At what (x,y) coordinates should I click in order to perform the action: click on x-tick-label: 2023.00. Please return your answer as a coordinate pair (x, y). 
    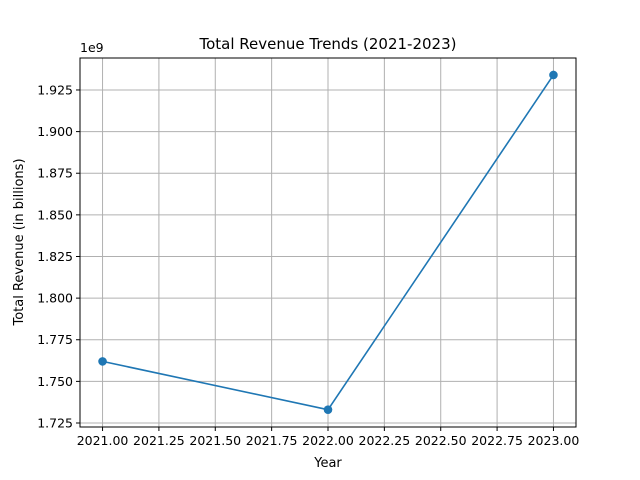
    Looking at the image, I should click on (554, 440).